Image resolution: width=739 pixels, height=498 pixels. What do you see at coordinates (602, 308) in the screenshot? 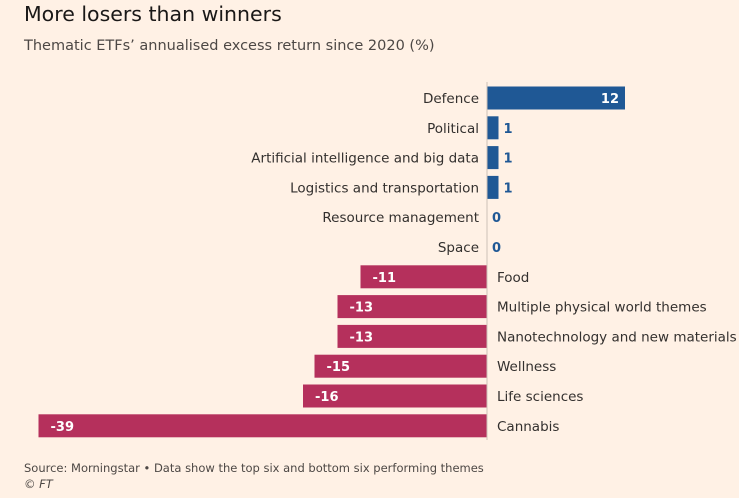
I see `category-label-7: Multiple physical world themes` at bounding box center [602, 308].